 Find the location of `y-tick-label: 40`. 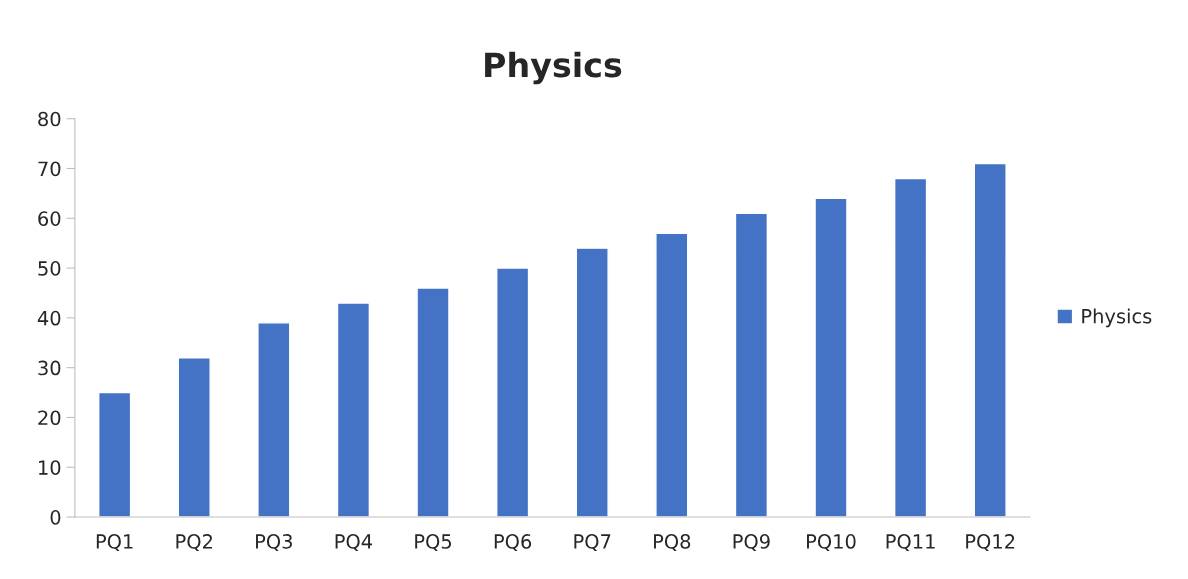

y-tick-label: 40 is located at coordinates (49, 318).